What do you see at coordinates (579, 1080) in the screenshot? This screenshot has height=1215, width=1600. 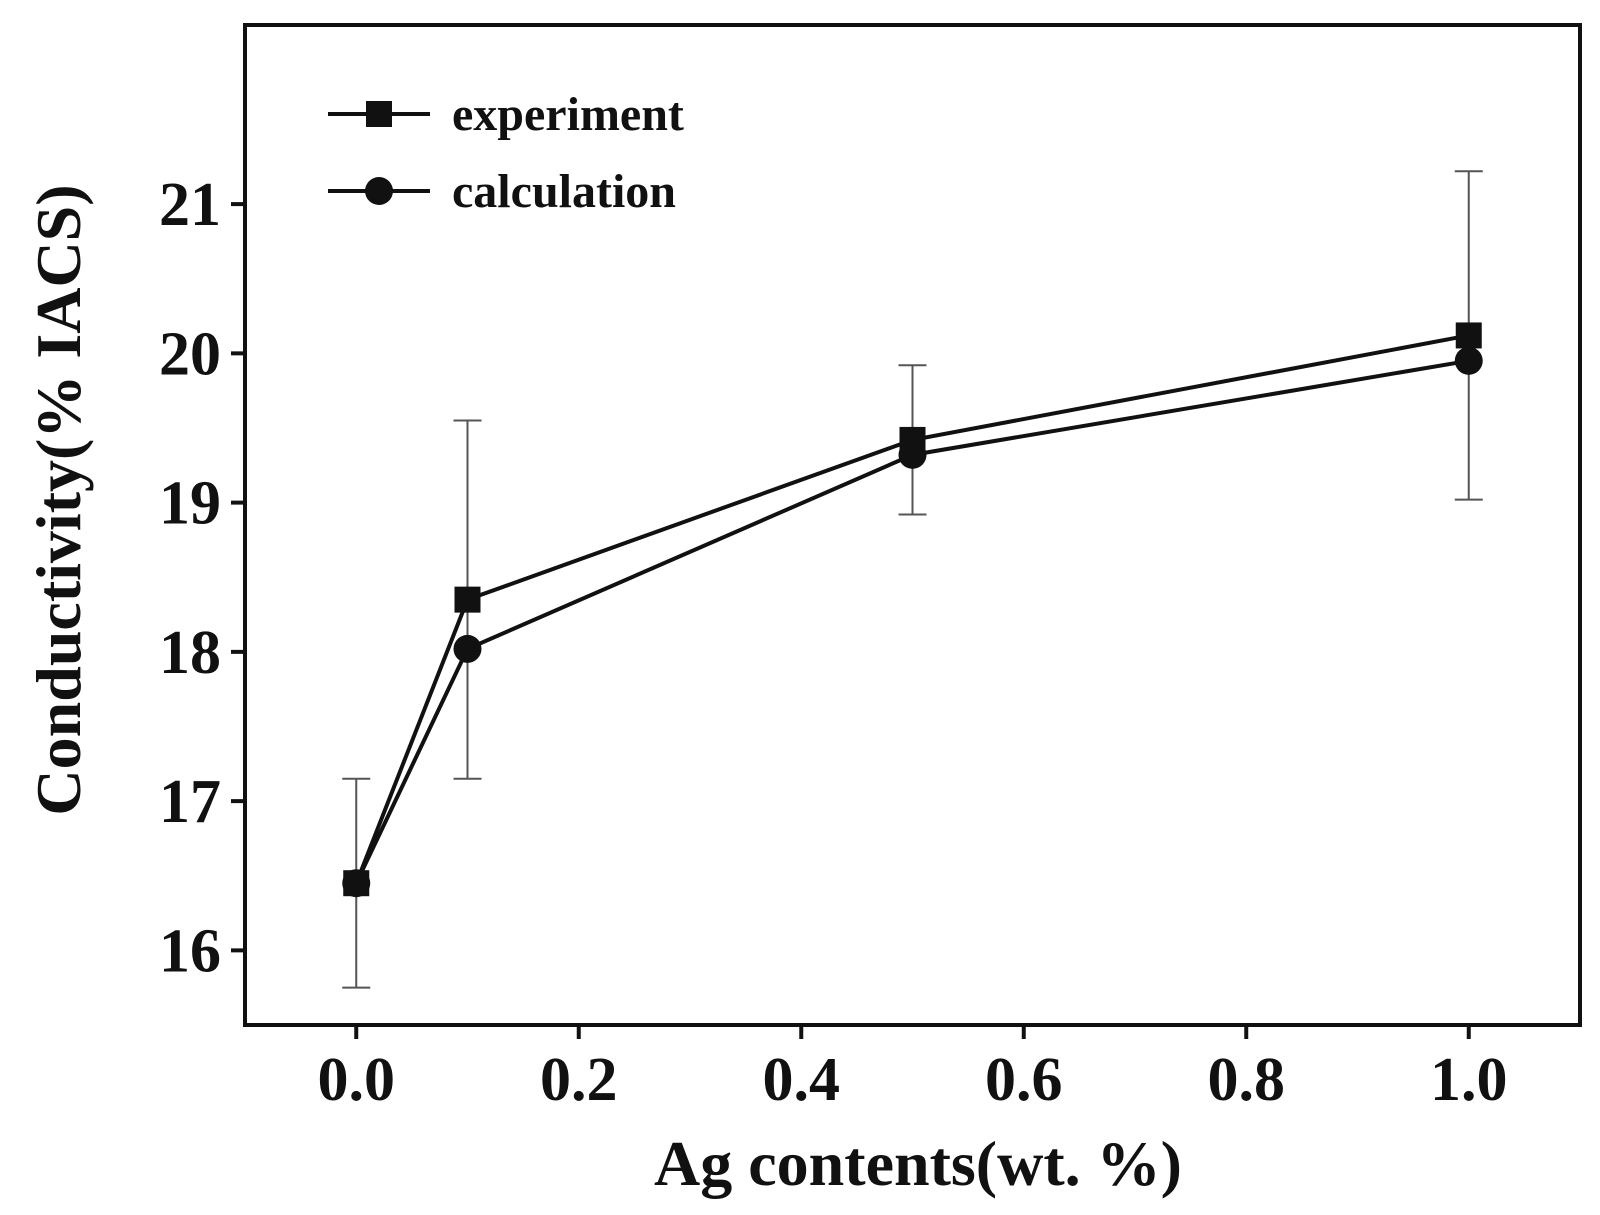 I see `x-tick-label: 0.2` at bounding box center [579, 1080].